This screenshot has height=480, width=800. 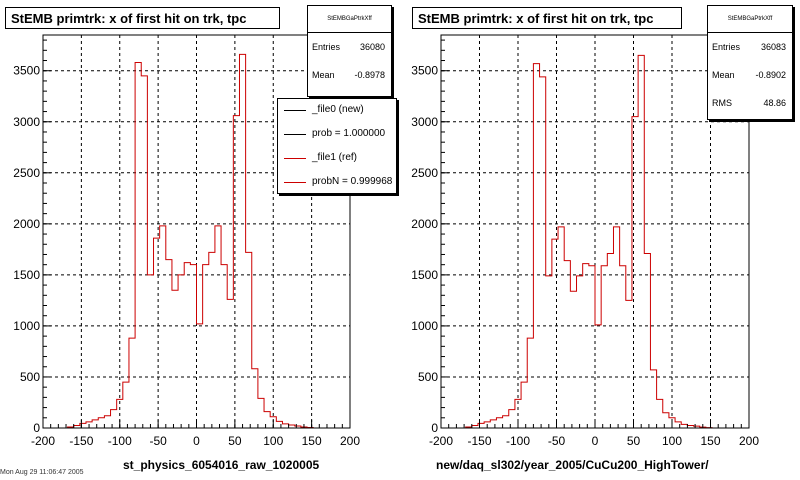 I want to click on left-x-axis-label: st_physics_6054016_raw_1020005, so click(x=221, y=465).